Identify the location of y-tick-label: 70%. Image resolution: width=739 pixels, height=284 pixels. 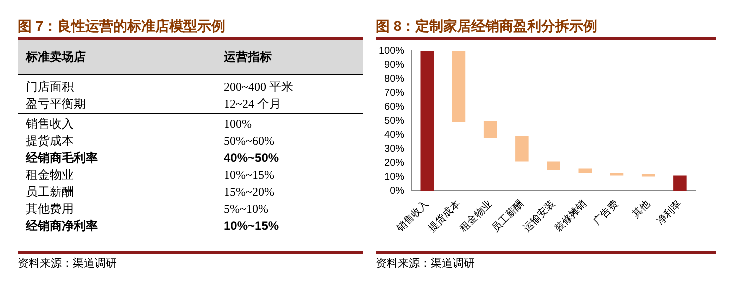
(394, 93).